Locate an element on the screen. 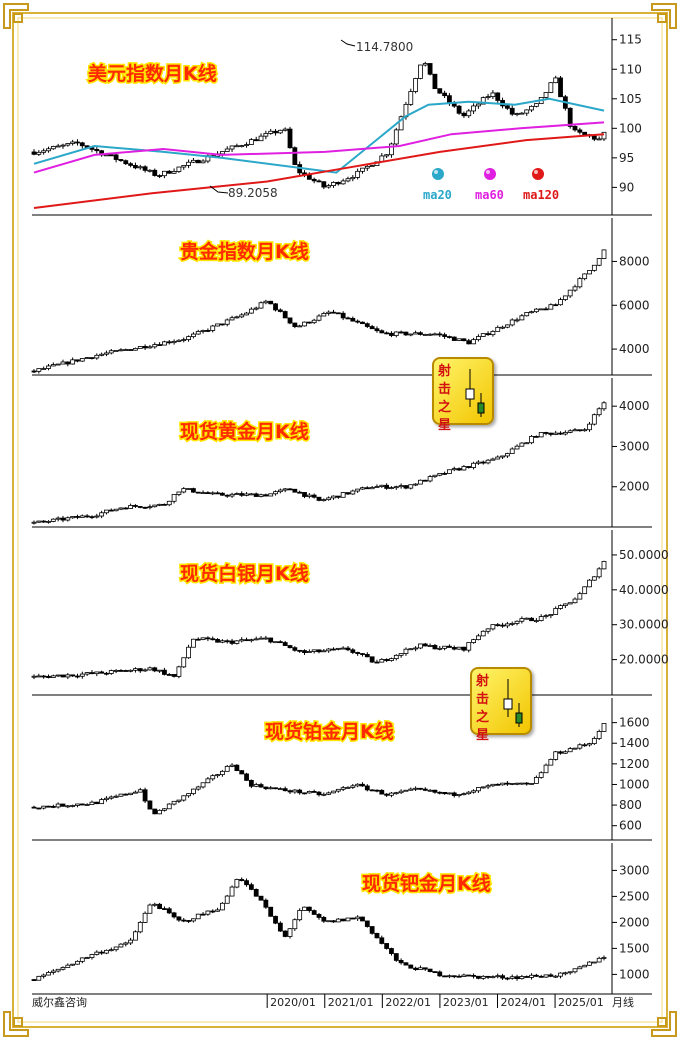 This screenshot has width=680, height=1040. high-marker is located at coordinates (348, 43).